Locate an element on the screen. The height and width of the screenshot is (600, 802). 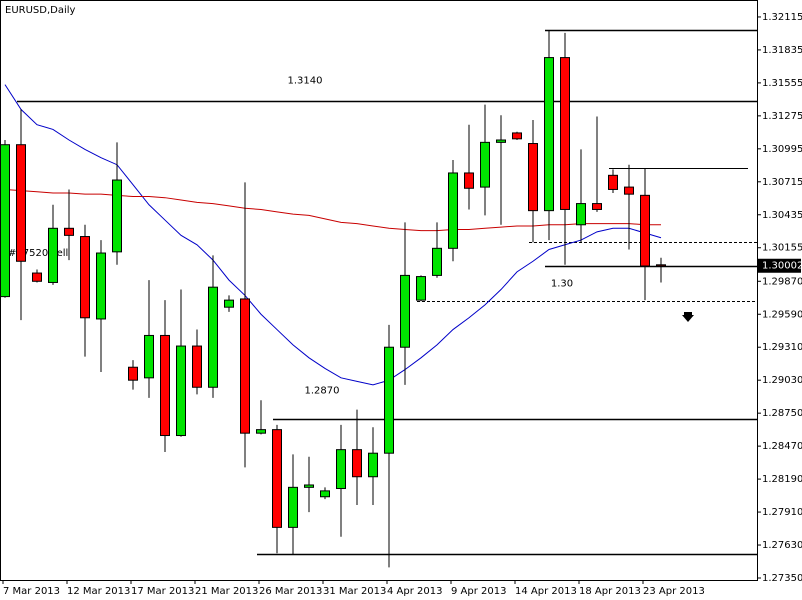
y-tick-label: 1.30715 is located at coordinates (782, 182).